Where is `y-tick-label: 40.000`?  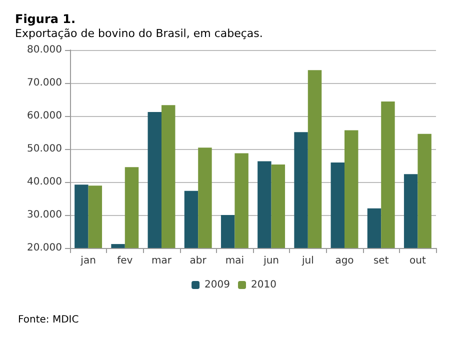 y-tick-label: 40.000 is located at coordinates (44, 182).